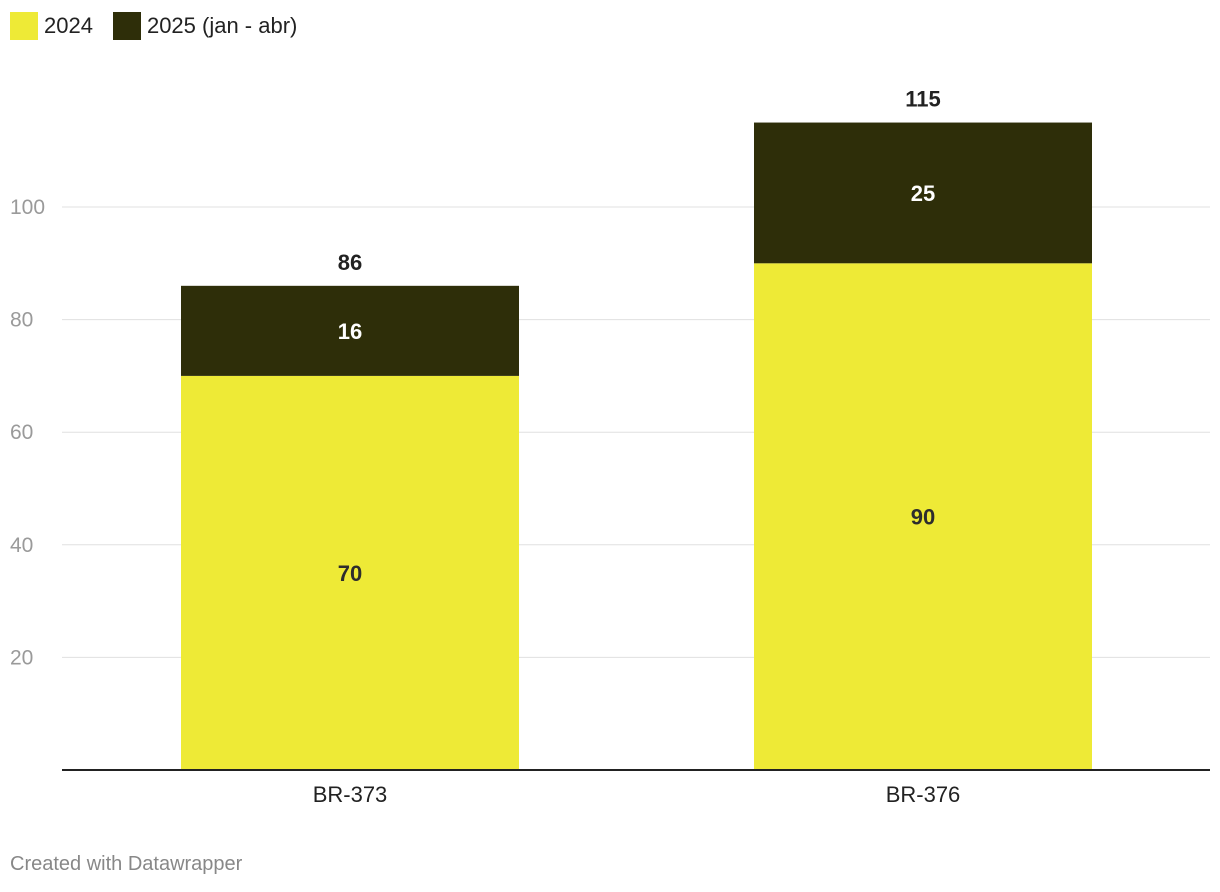 This screenshot has width=1220, height=892. Describe the element at coordinates (350, 794) in the screenshot. I see `x-tick-label-br-373: BR-373` at that location.